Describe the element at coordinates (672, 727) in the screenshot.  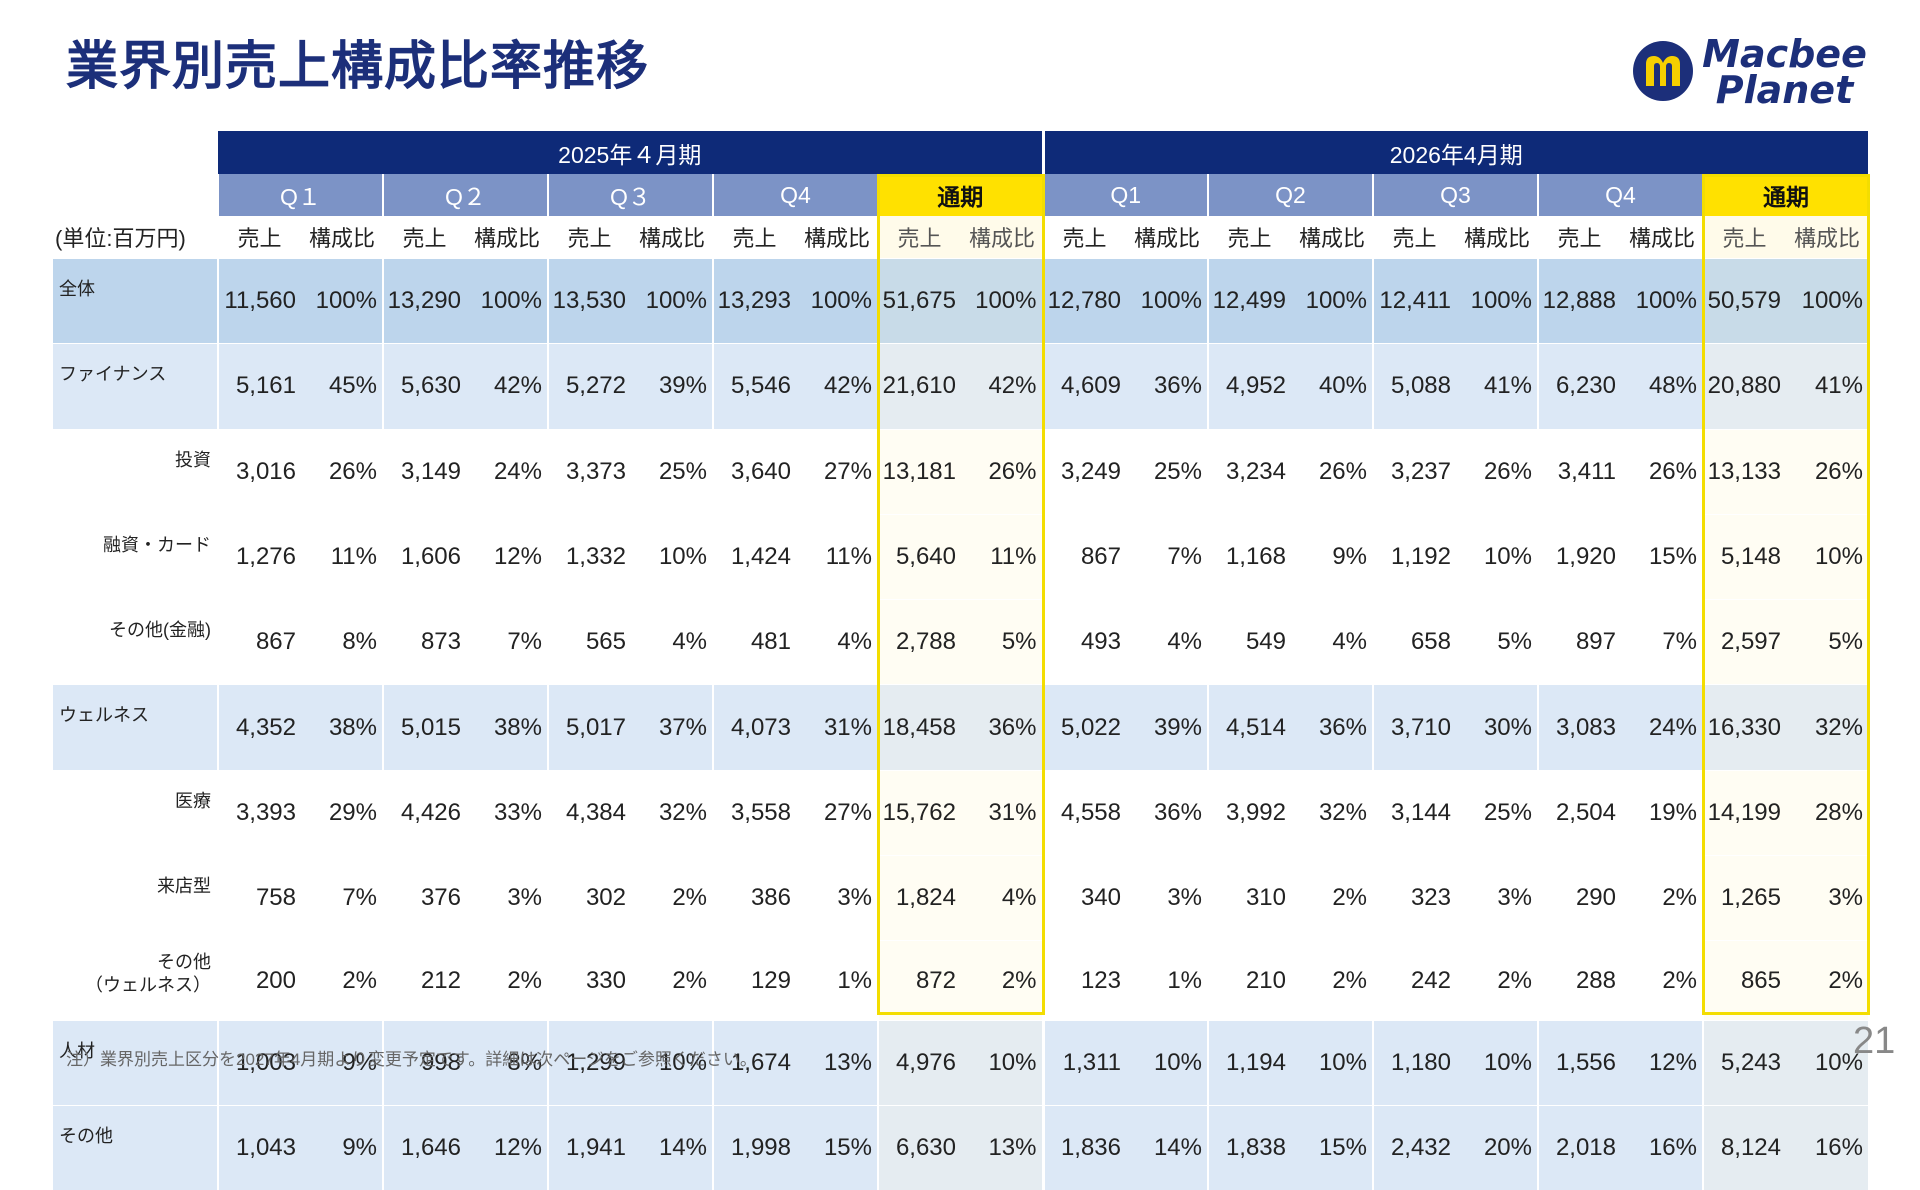
I see `ratio-cell: 37%` at that location.